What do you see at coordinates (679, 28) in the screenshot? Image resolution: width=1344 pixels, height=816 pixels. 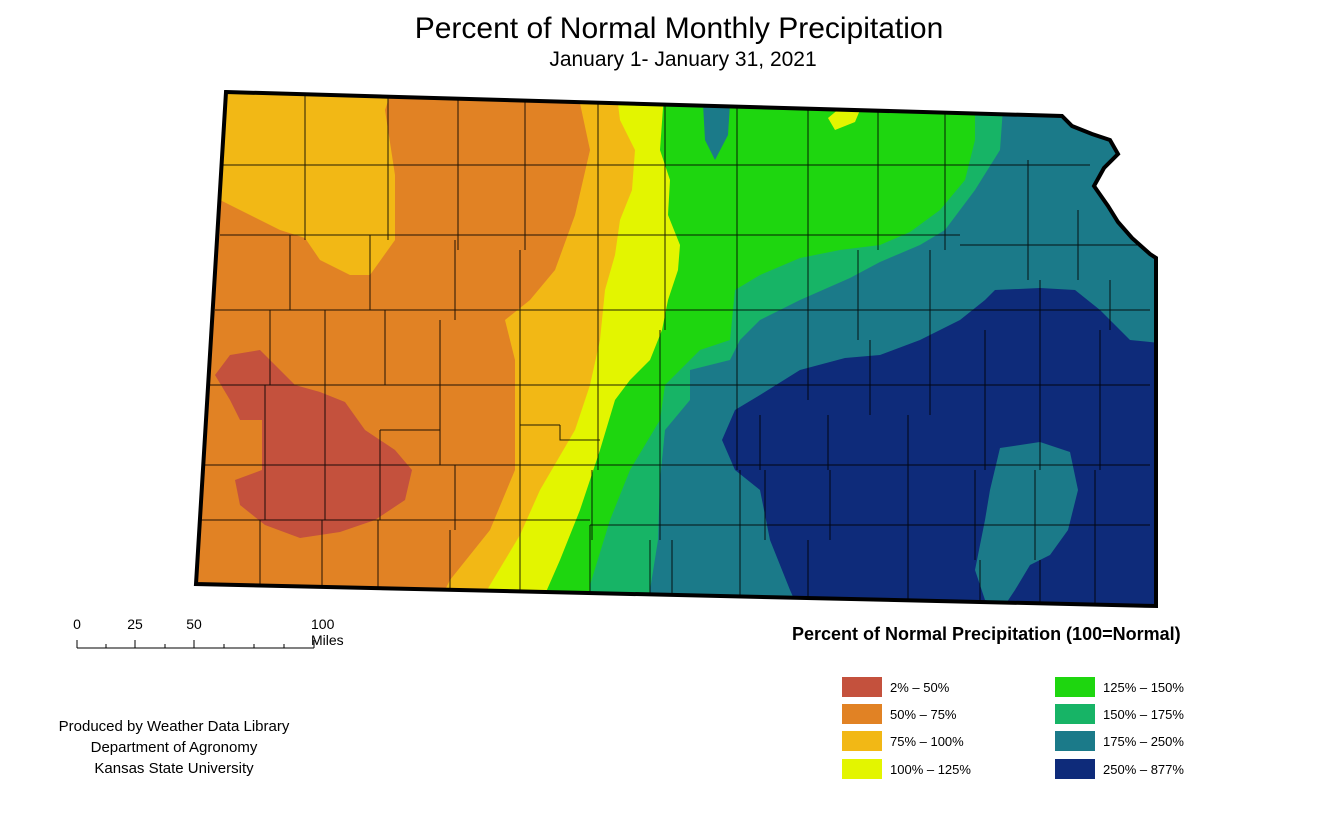 I see `map-title: Percent of Normal Monthly Precipitation` at bounding box center [679, 28].